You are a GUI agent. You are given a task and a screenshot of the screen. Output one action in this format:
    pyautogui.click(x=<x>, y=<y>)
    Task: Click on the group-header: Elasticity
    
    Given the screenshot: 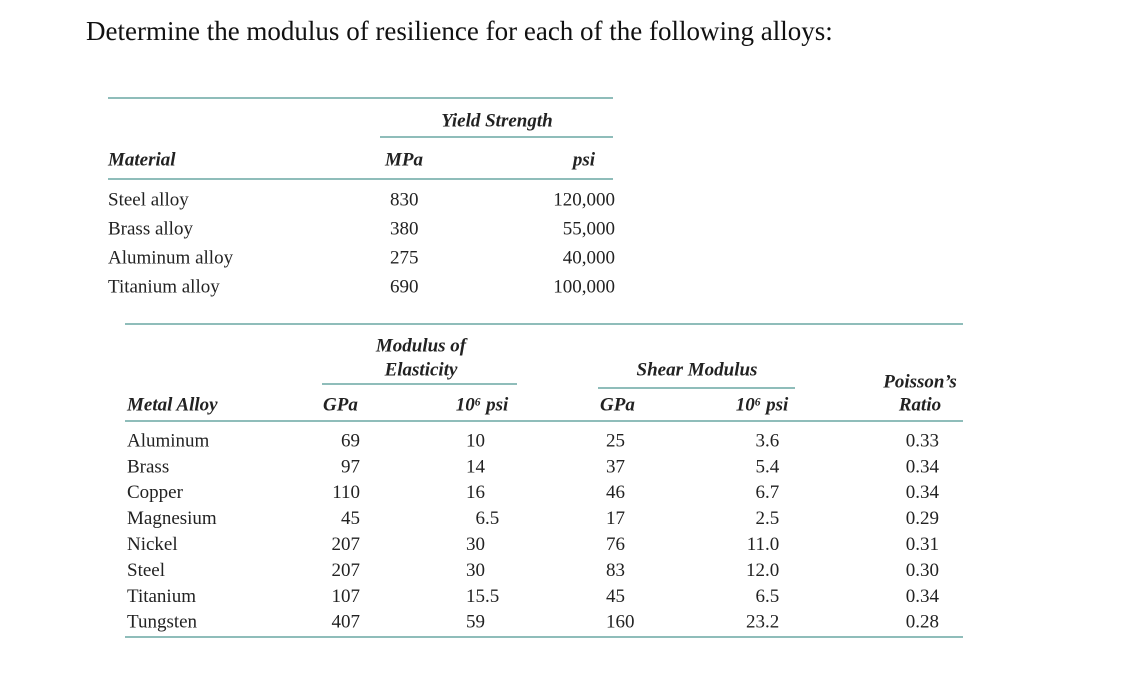 What is the action you would take?
    pyautogui.click(x=421, y=369)
    